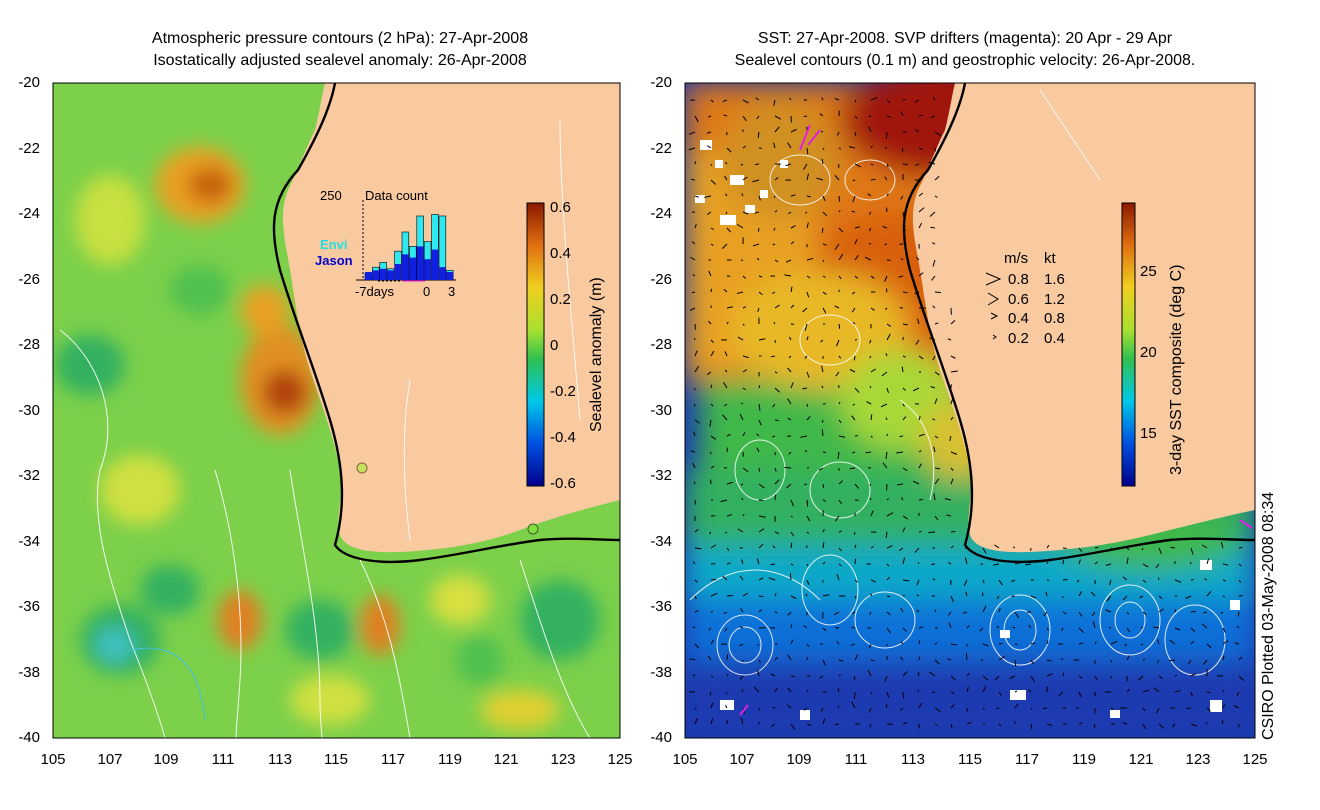  I want to click on right-y-tick-7: -32, so click(661, 475).